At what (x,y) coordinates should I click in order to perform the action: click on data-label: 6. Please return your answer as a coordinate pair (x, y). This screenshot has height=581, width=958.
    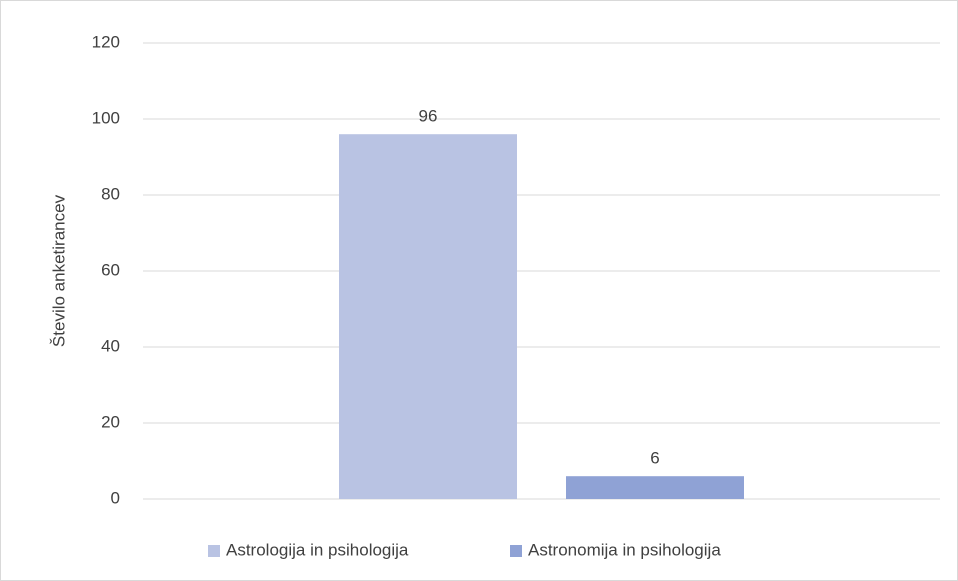
    Looking at the image, I should click on (654, 458).